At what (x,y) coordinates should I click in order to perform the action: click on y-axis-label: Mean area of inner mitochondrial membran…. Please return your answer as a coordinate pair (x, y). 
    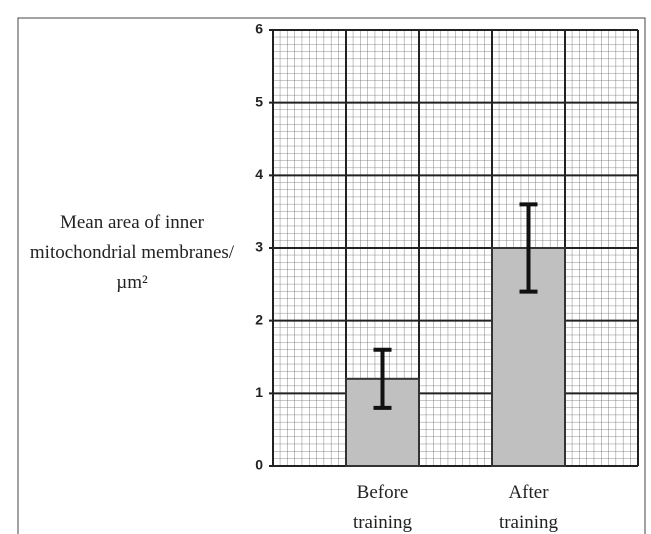
    Looking at the image, I should click on (132, 252).